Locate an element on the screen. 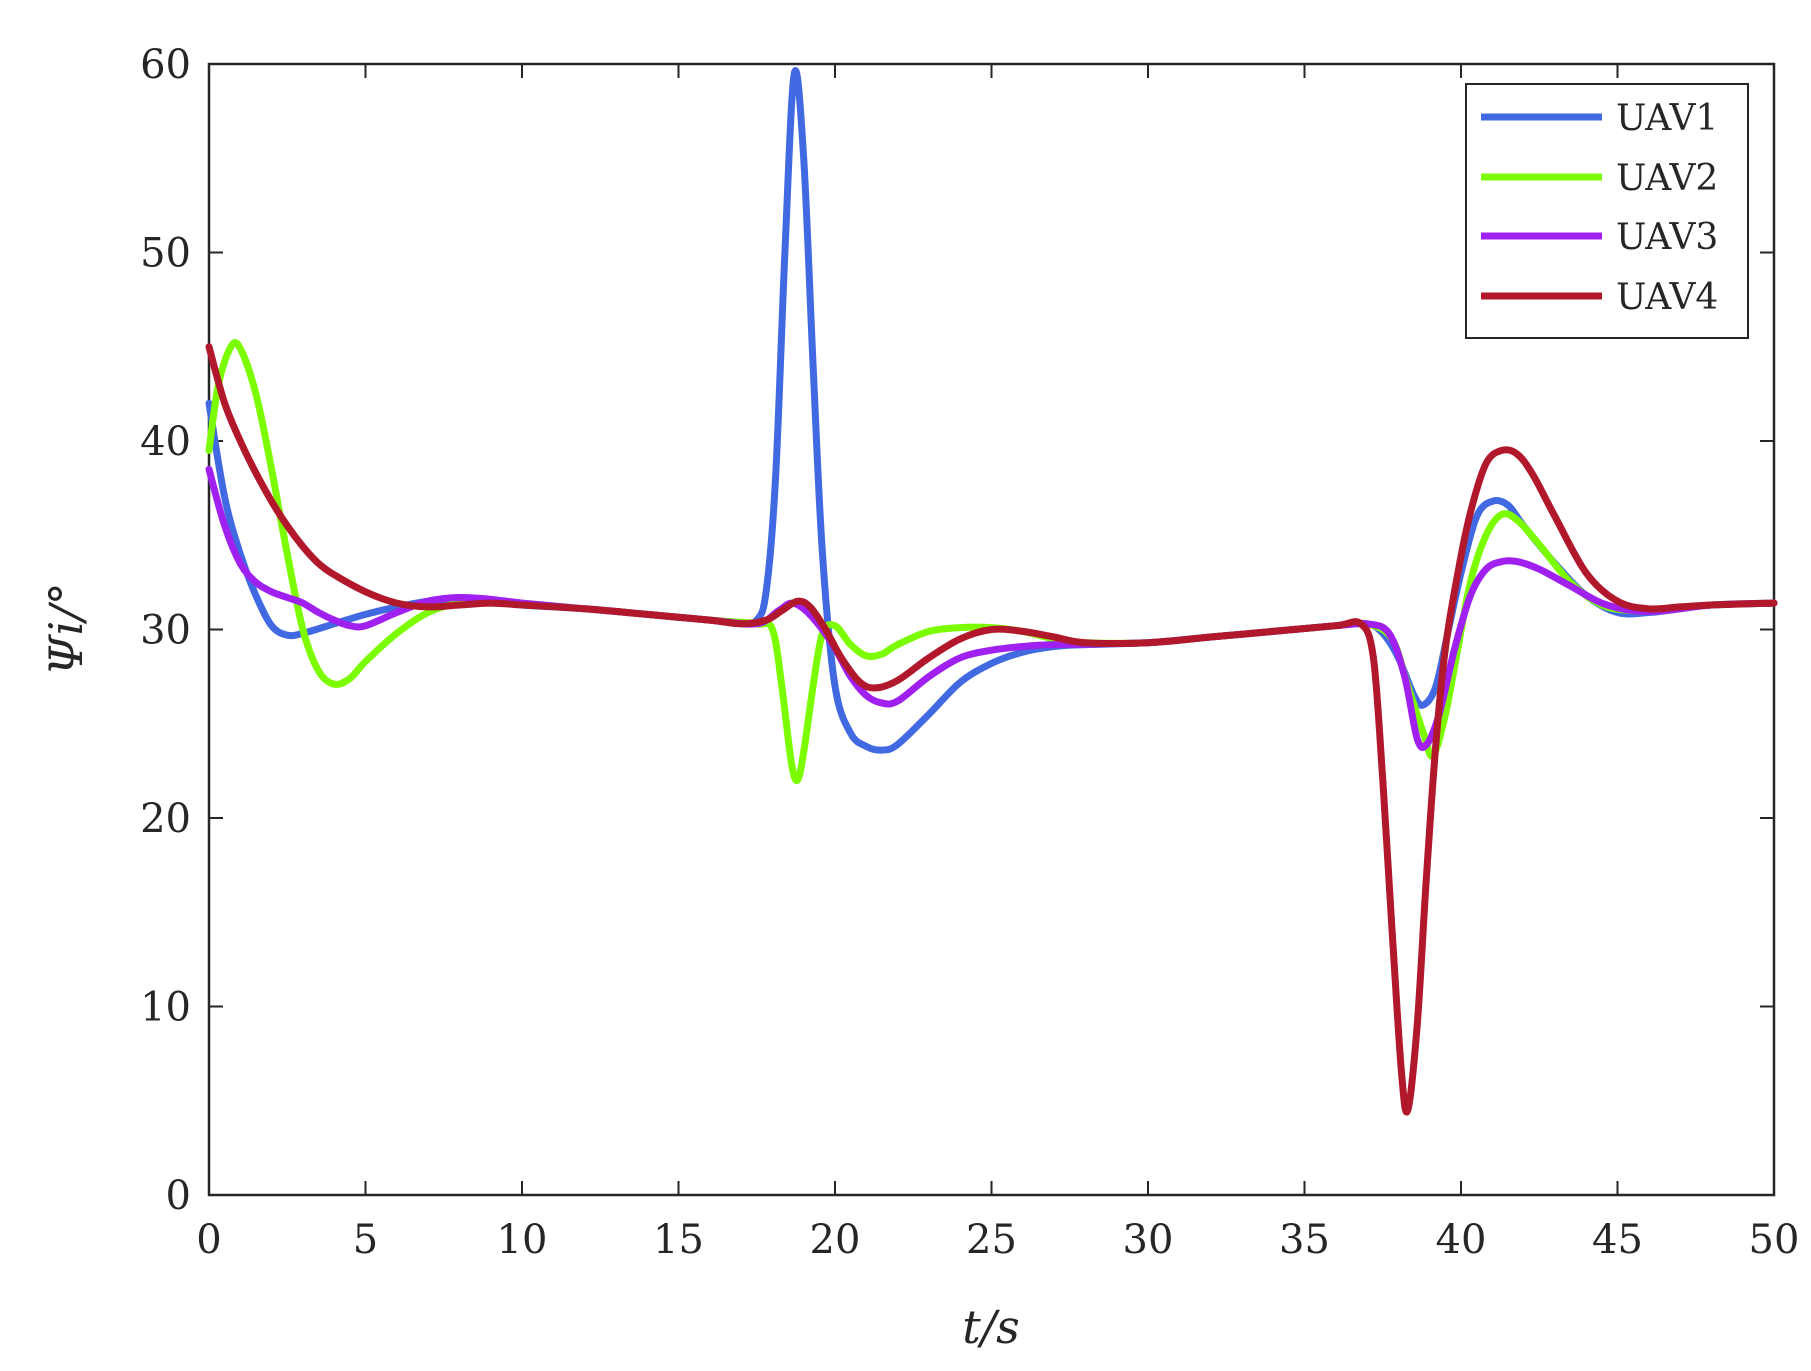 This screenshot has height=1371, width=1811. x-tick-label: 5 is located at coordinates (365, 1240).